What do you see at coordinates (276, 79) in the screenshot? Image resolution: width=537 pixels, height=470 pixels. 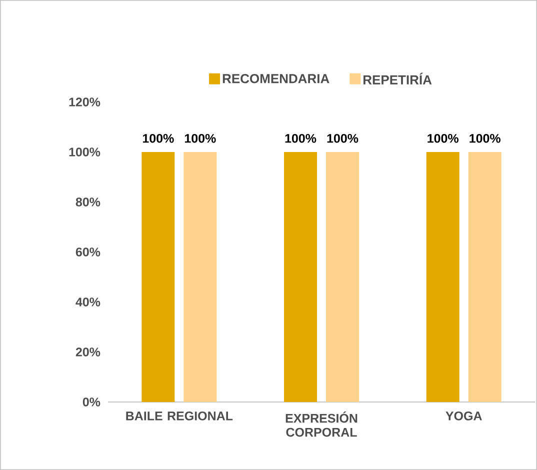 I see `legend-label: RECOMENDARIA` at bounding box center [276, 79].